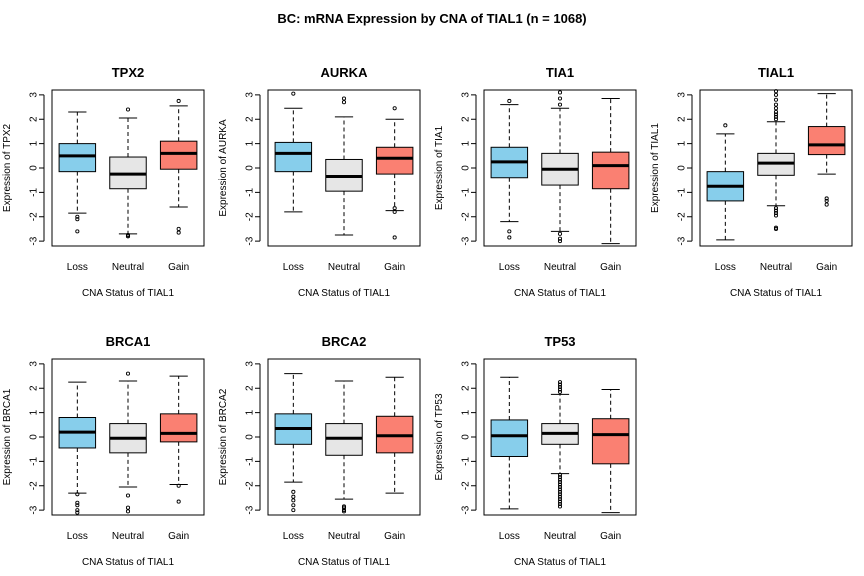 This screenshot has height=576, width=864. What do you see at coordinates (344, 168) in the screenshot?
I see `plot-frame` at bounding box center [344, 168].